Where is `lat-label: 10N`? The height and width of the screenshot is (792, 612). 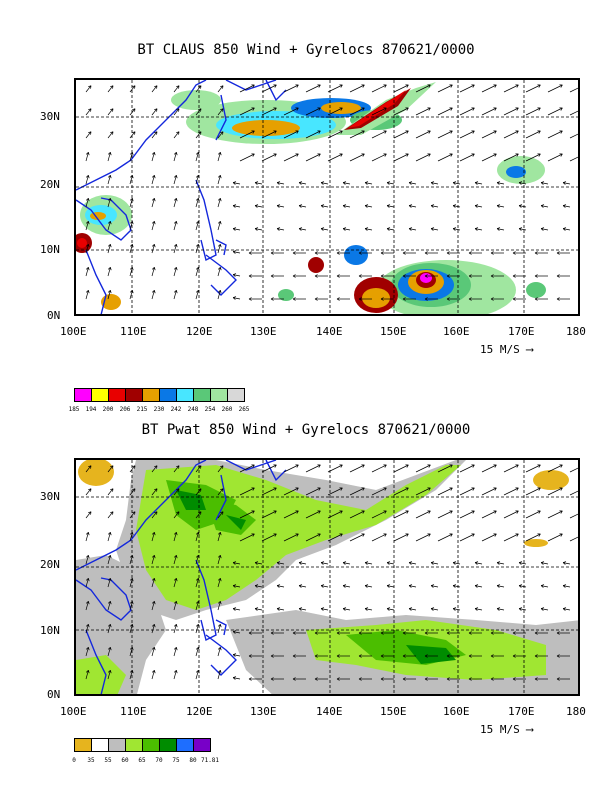
lat-label: 10N is located at coordinates (50, 249).